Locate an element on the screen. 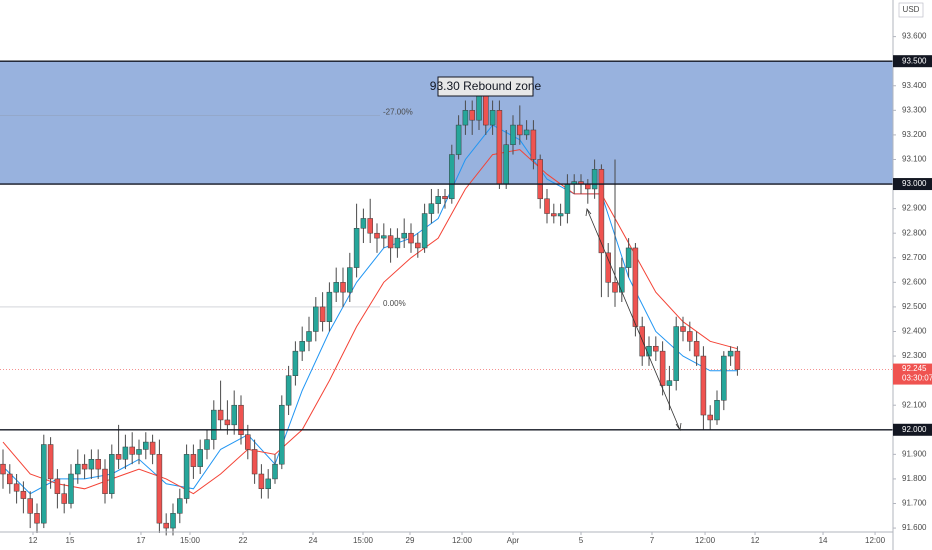 The height and width of the screenshot is (550, 932). level-label: 93.500 is located at coordinates (914, 60).